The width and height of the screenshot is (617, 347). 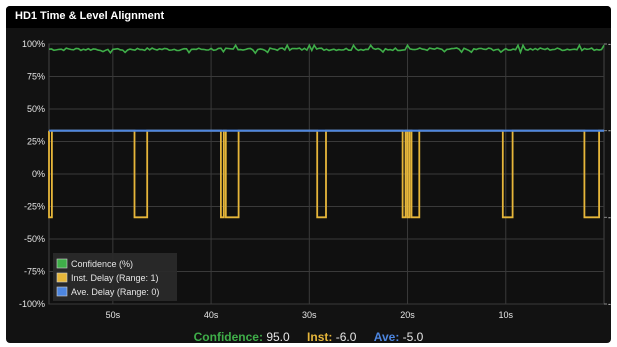 I want to click on confidence-series-line, so click(x=326, y=49).